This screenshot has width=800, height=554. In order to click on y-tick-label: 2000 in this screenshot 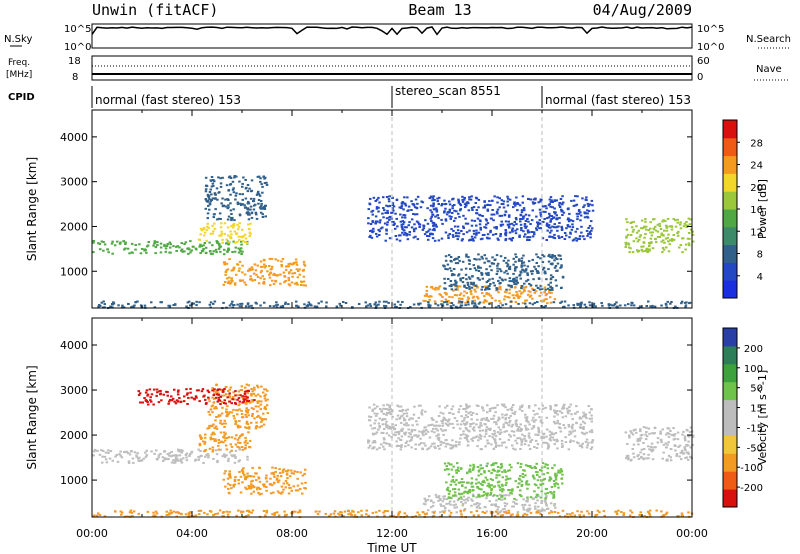, I will do `click(74, 435)`.